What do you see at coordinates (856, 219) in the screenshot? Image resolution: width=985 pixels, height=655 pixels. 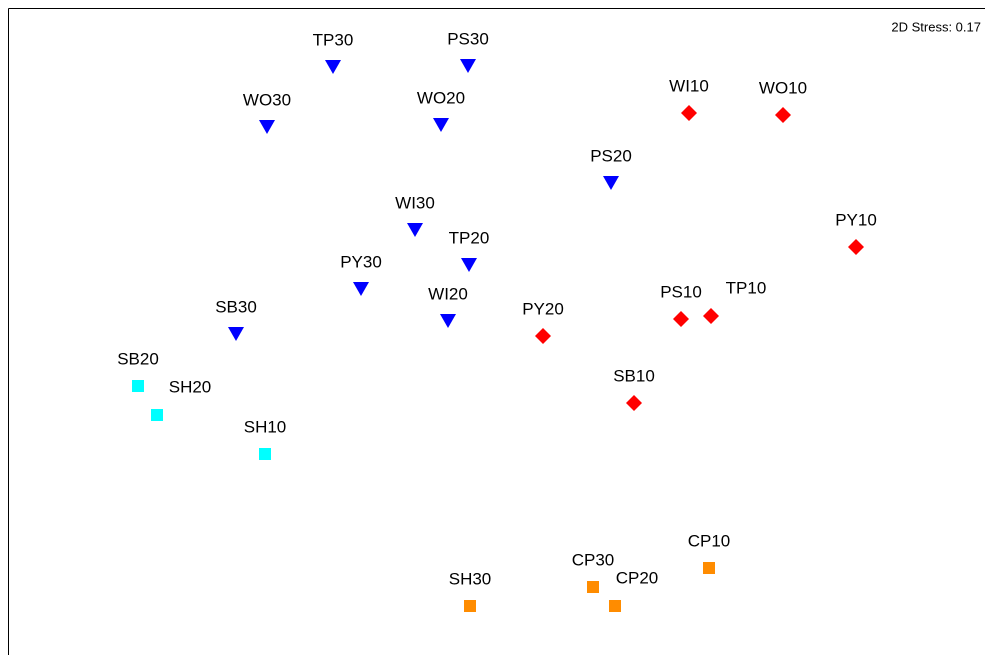 I see `point-label: PY10` at bounding box center [856, 219].